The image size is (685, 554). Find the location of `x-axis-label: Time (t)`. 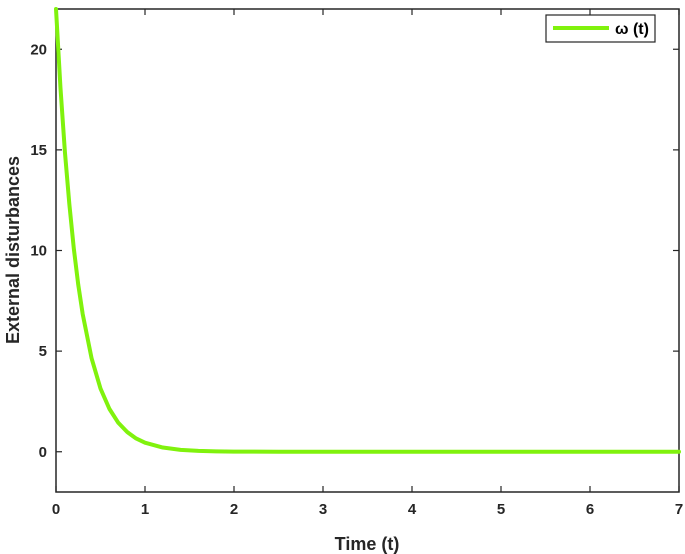

x-axis-label: Time (t) is located at coordinates (367, 544).